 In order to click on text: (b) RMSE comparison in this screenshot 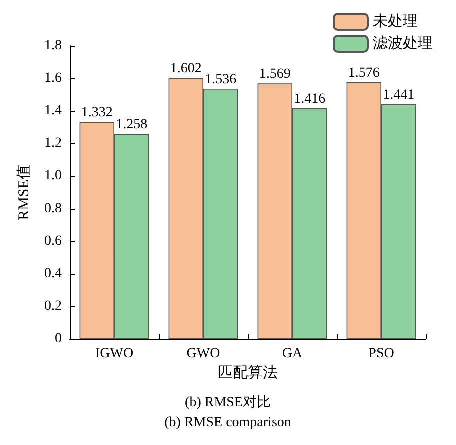, I will do `click(228, 423)`.